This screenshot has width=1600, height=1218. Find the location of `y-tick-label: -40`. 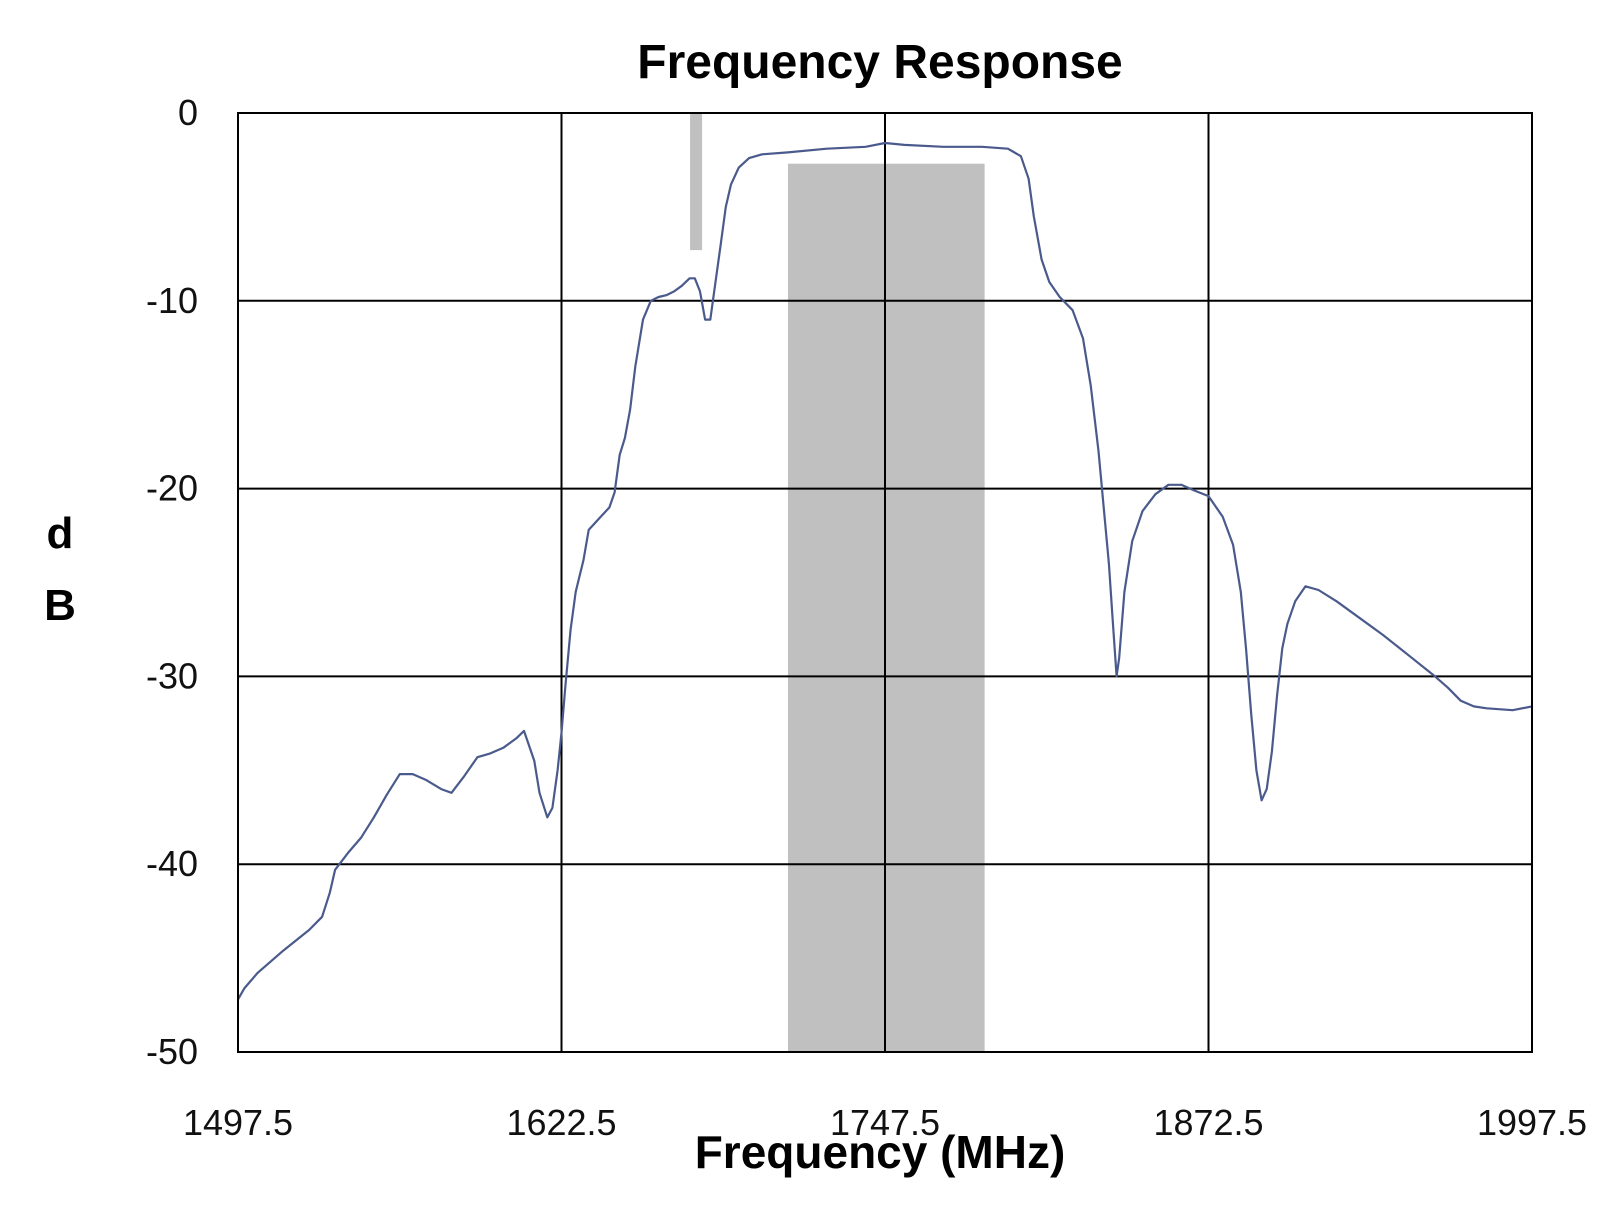

y-tick-label: -40 is located at coordinates (172, 863).